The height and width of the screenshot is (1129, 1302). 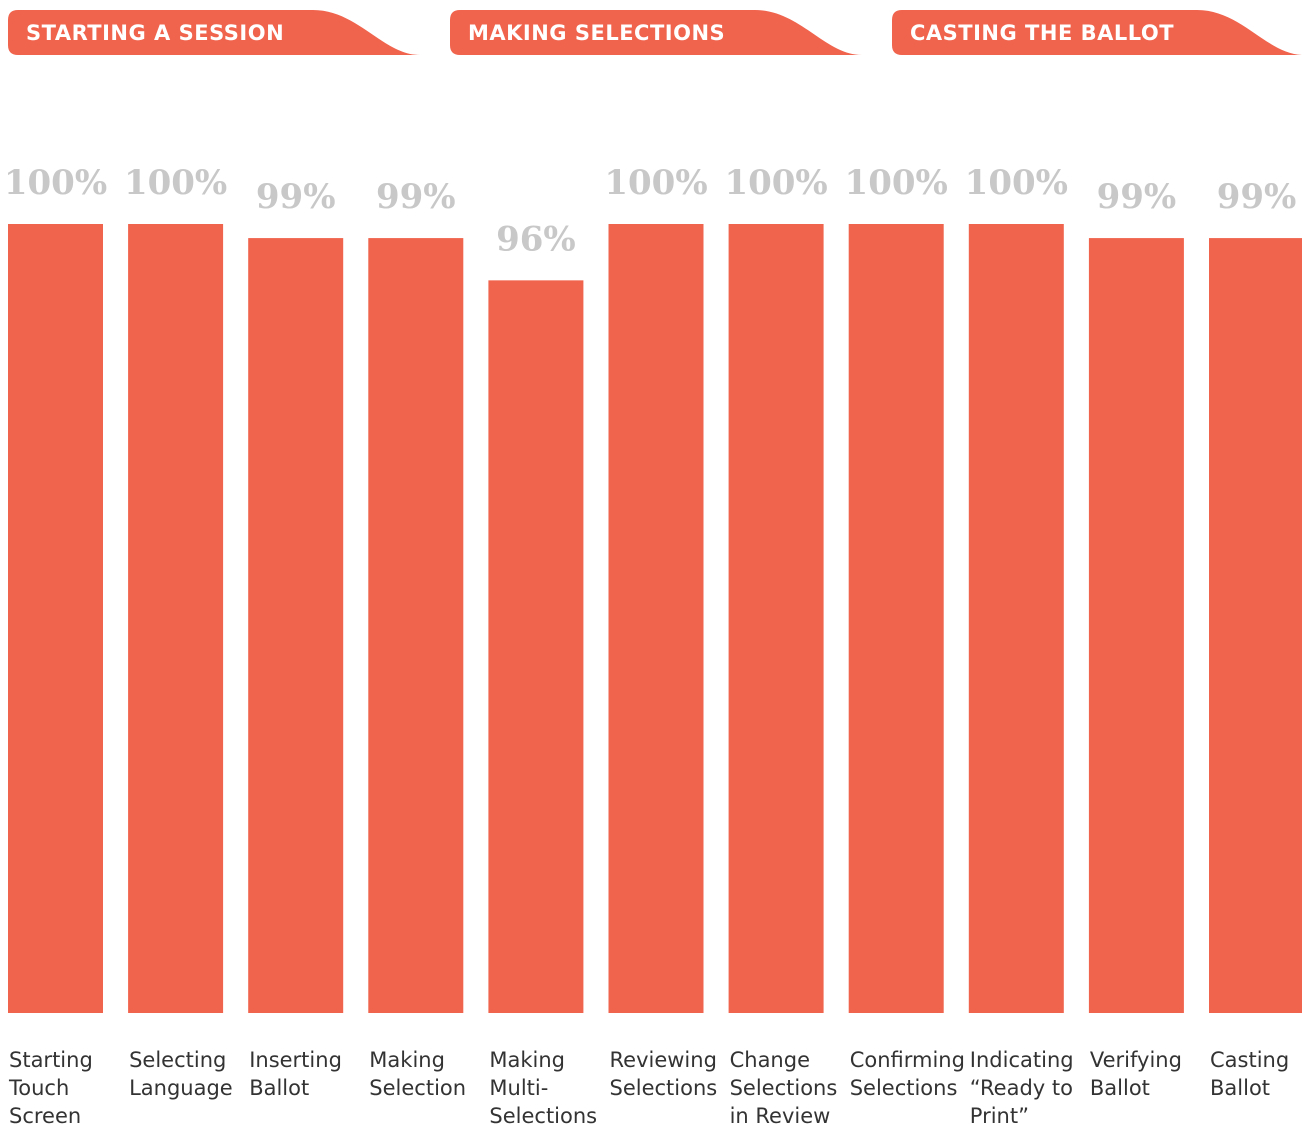 I want to click on section-title: CASTING THE BALLOT, so click(x=1042, y=33).